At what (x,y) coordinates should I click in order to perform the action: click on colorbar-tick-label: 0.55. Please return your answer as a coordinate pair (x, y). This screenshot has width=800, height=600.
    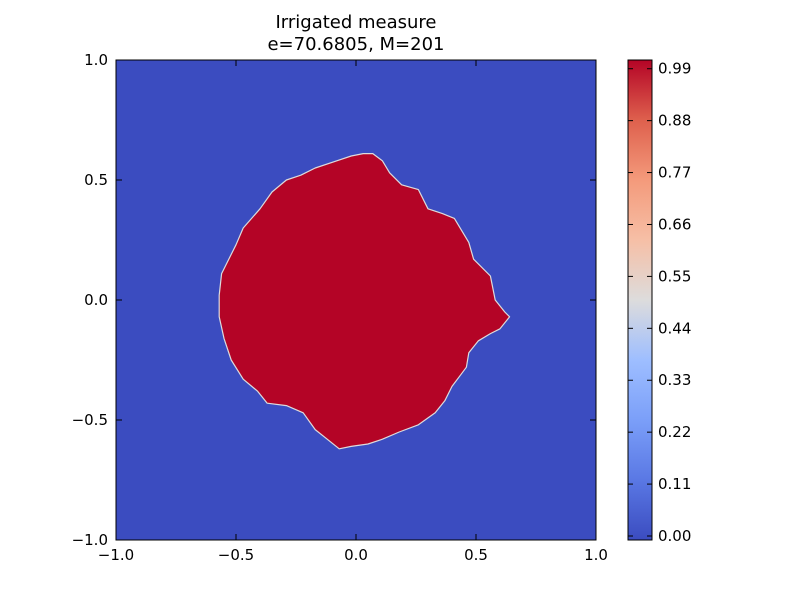
    Looking at the image, I should click on (674, 276).